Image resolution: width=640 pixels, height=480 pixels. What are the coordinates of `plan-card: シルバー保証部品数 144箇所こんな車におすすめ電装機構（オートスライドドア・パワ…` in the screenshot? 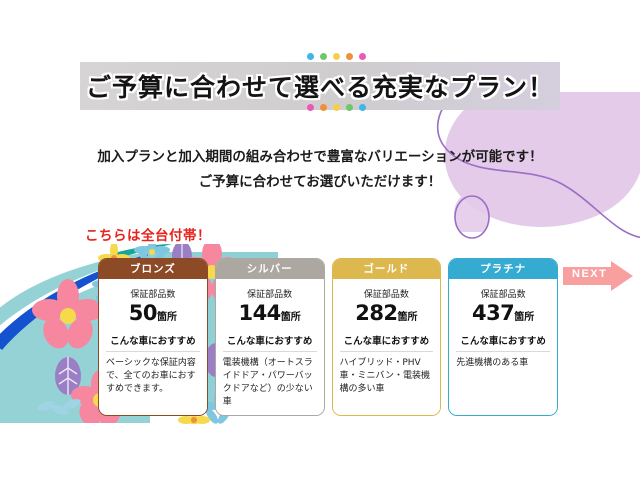 It's located at (269, 337).